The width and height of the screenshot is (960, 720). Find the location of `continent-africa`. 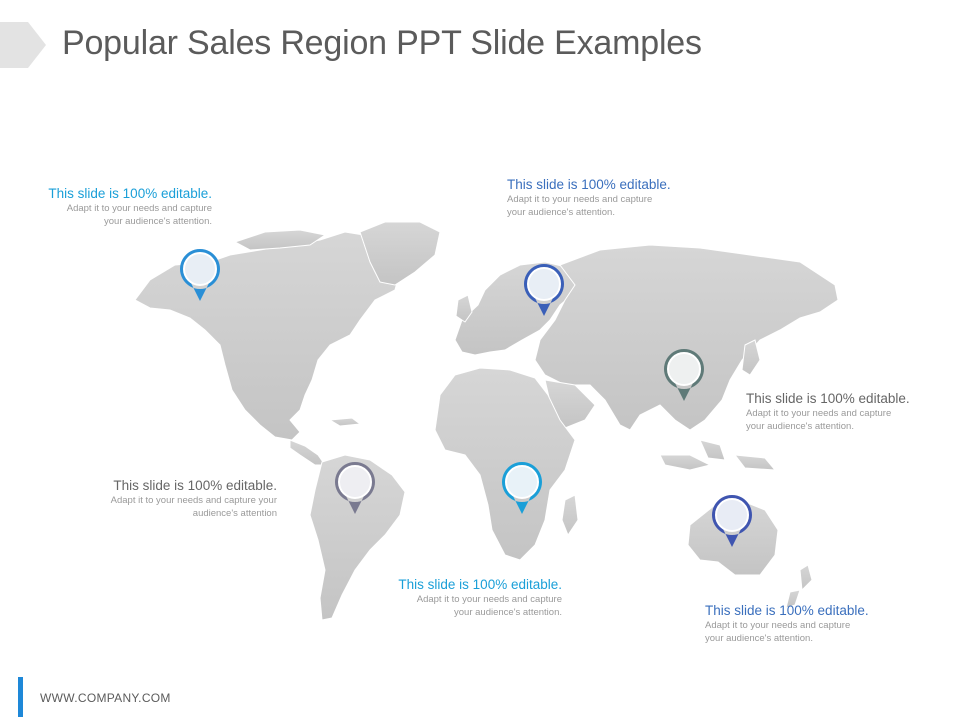

continent-africa is located at coordinates (505, 464).